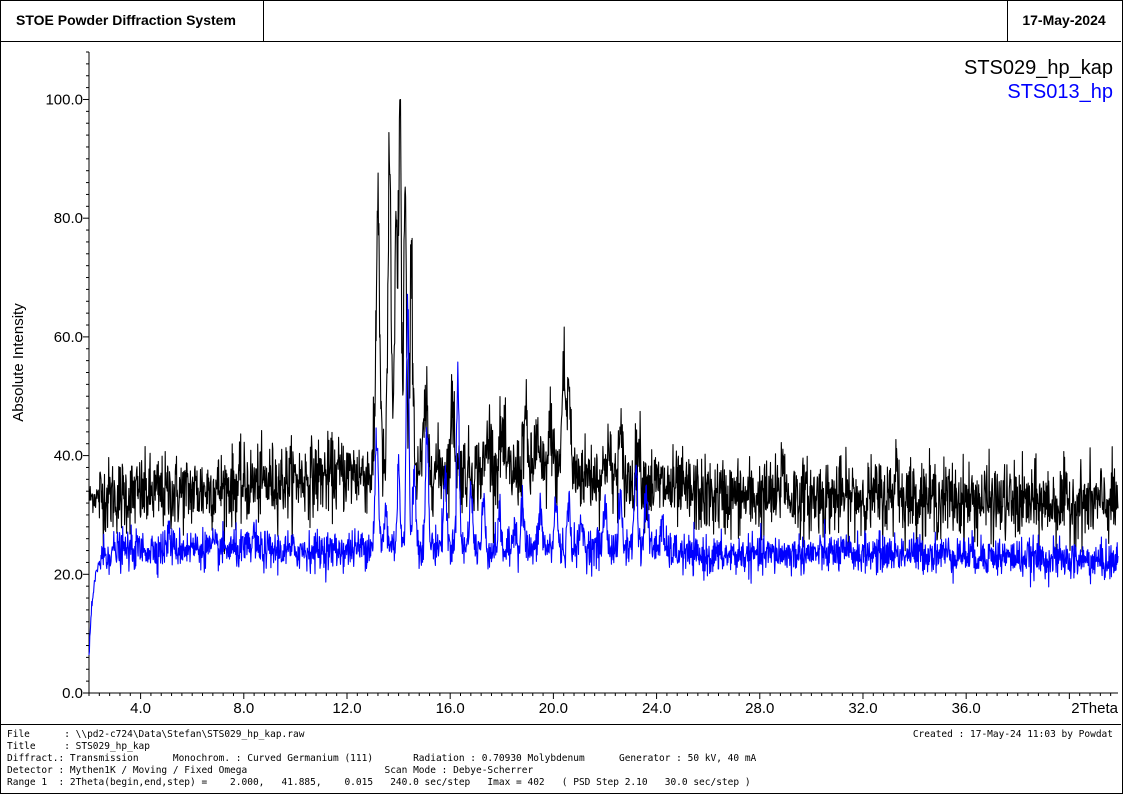 Image resolution: width=1123 pixels, height=794 pixels. What do you see at coordinates (78, 746) in the screenshot?
I see `footer-title-line: Title : STS029_hp_kap` at bounding box center [78, 746].